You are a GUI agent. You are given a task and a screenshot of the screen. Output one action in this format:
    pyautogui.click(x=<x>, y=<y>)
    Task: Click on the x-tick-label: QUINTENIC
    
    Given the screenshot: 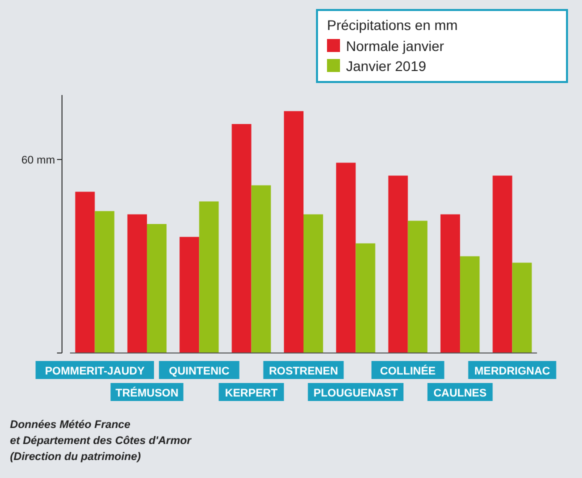 What is the action you would take?
    pyautogui.click(x=199, y=372)
    